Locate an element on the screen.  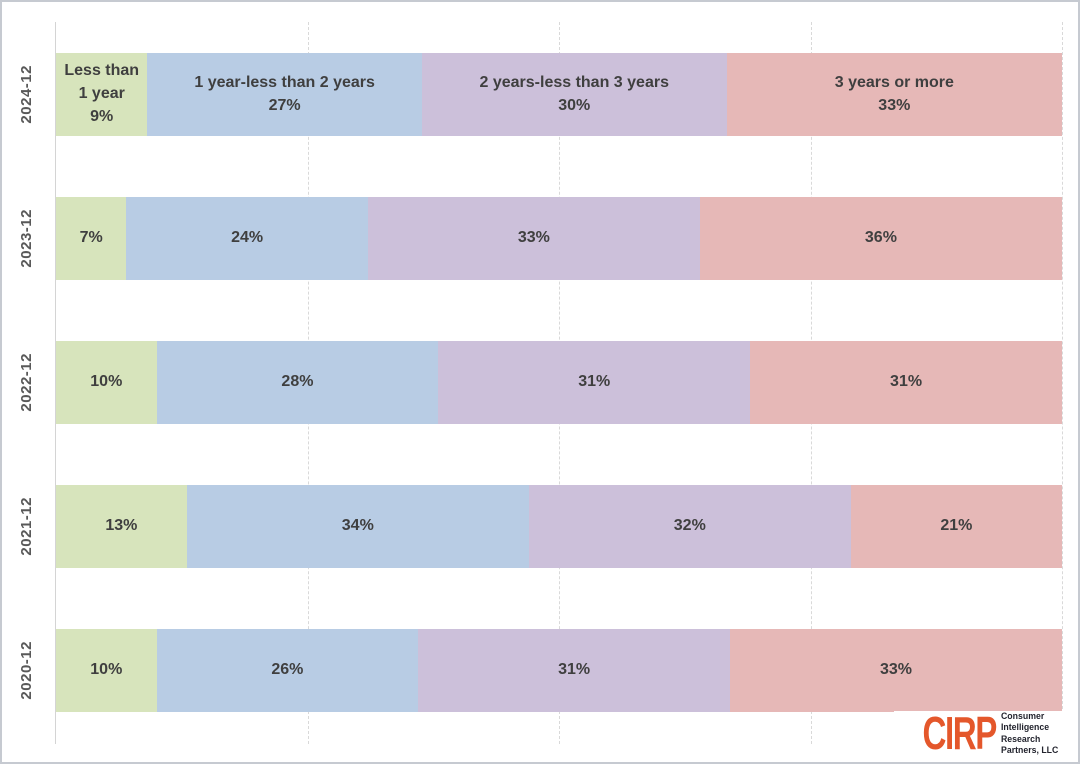
bar-segment-label: 1 year-less than 2 years 27% is located at coordinates (284, 94).